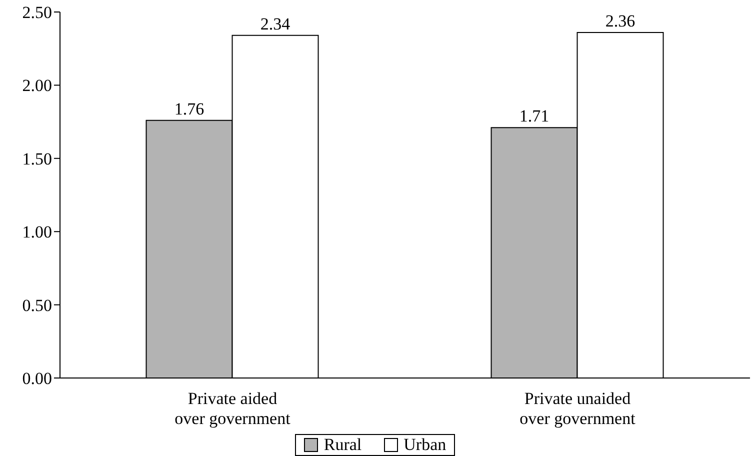 This screenshot has height=456, width=751. What do you see at coordinates (37, 305) in the screenshot?
I see `y-tick-label: 0.50` at bounding box center [37, 305].